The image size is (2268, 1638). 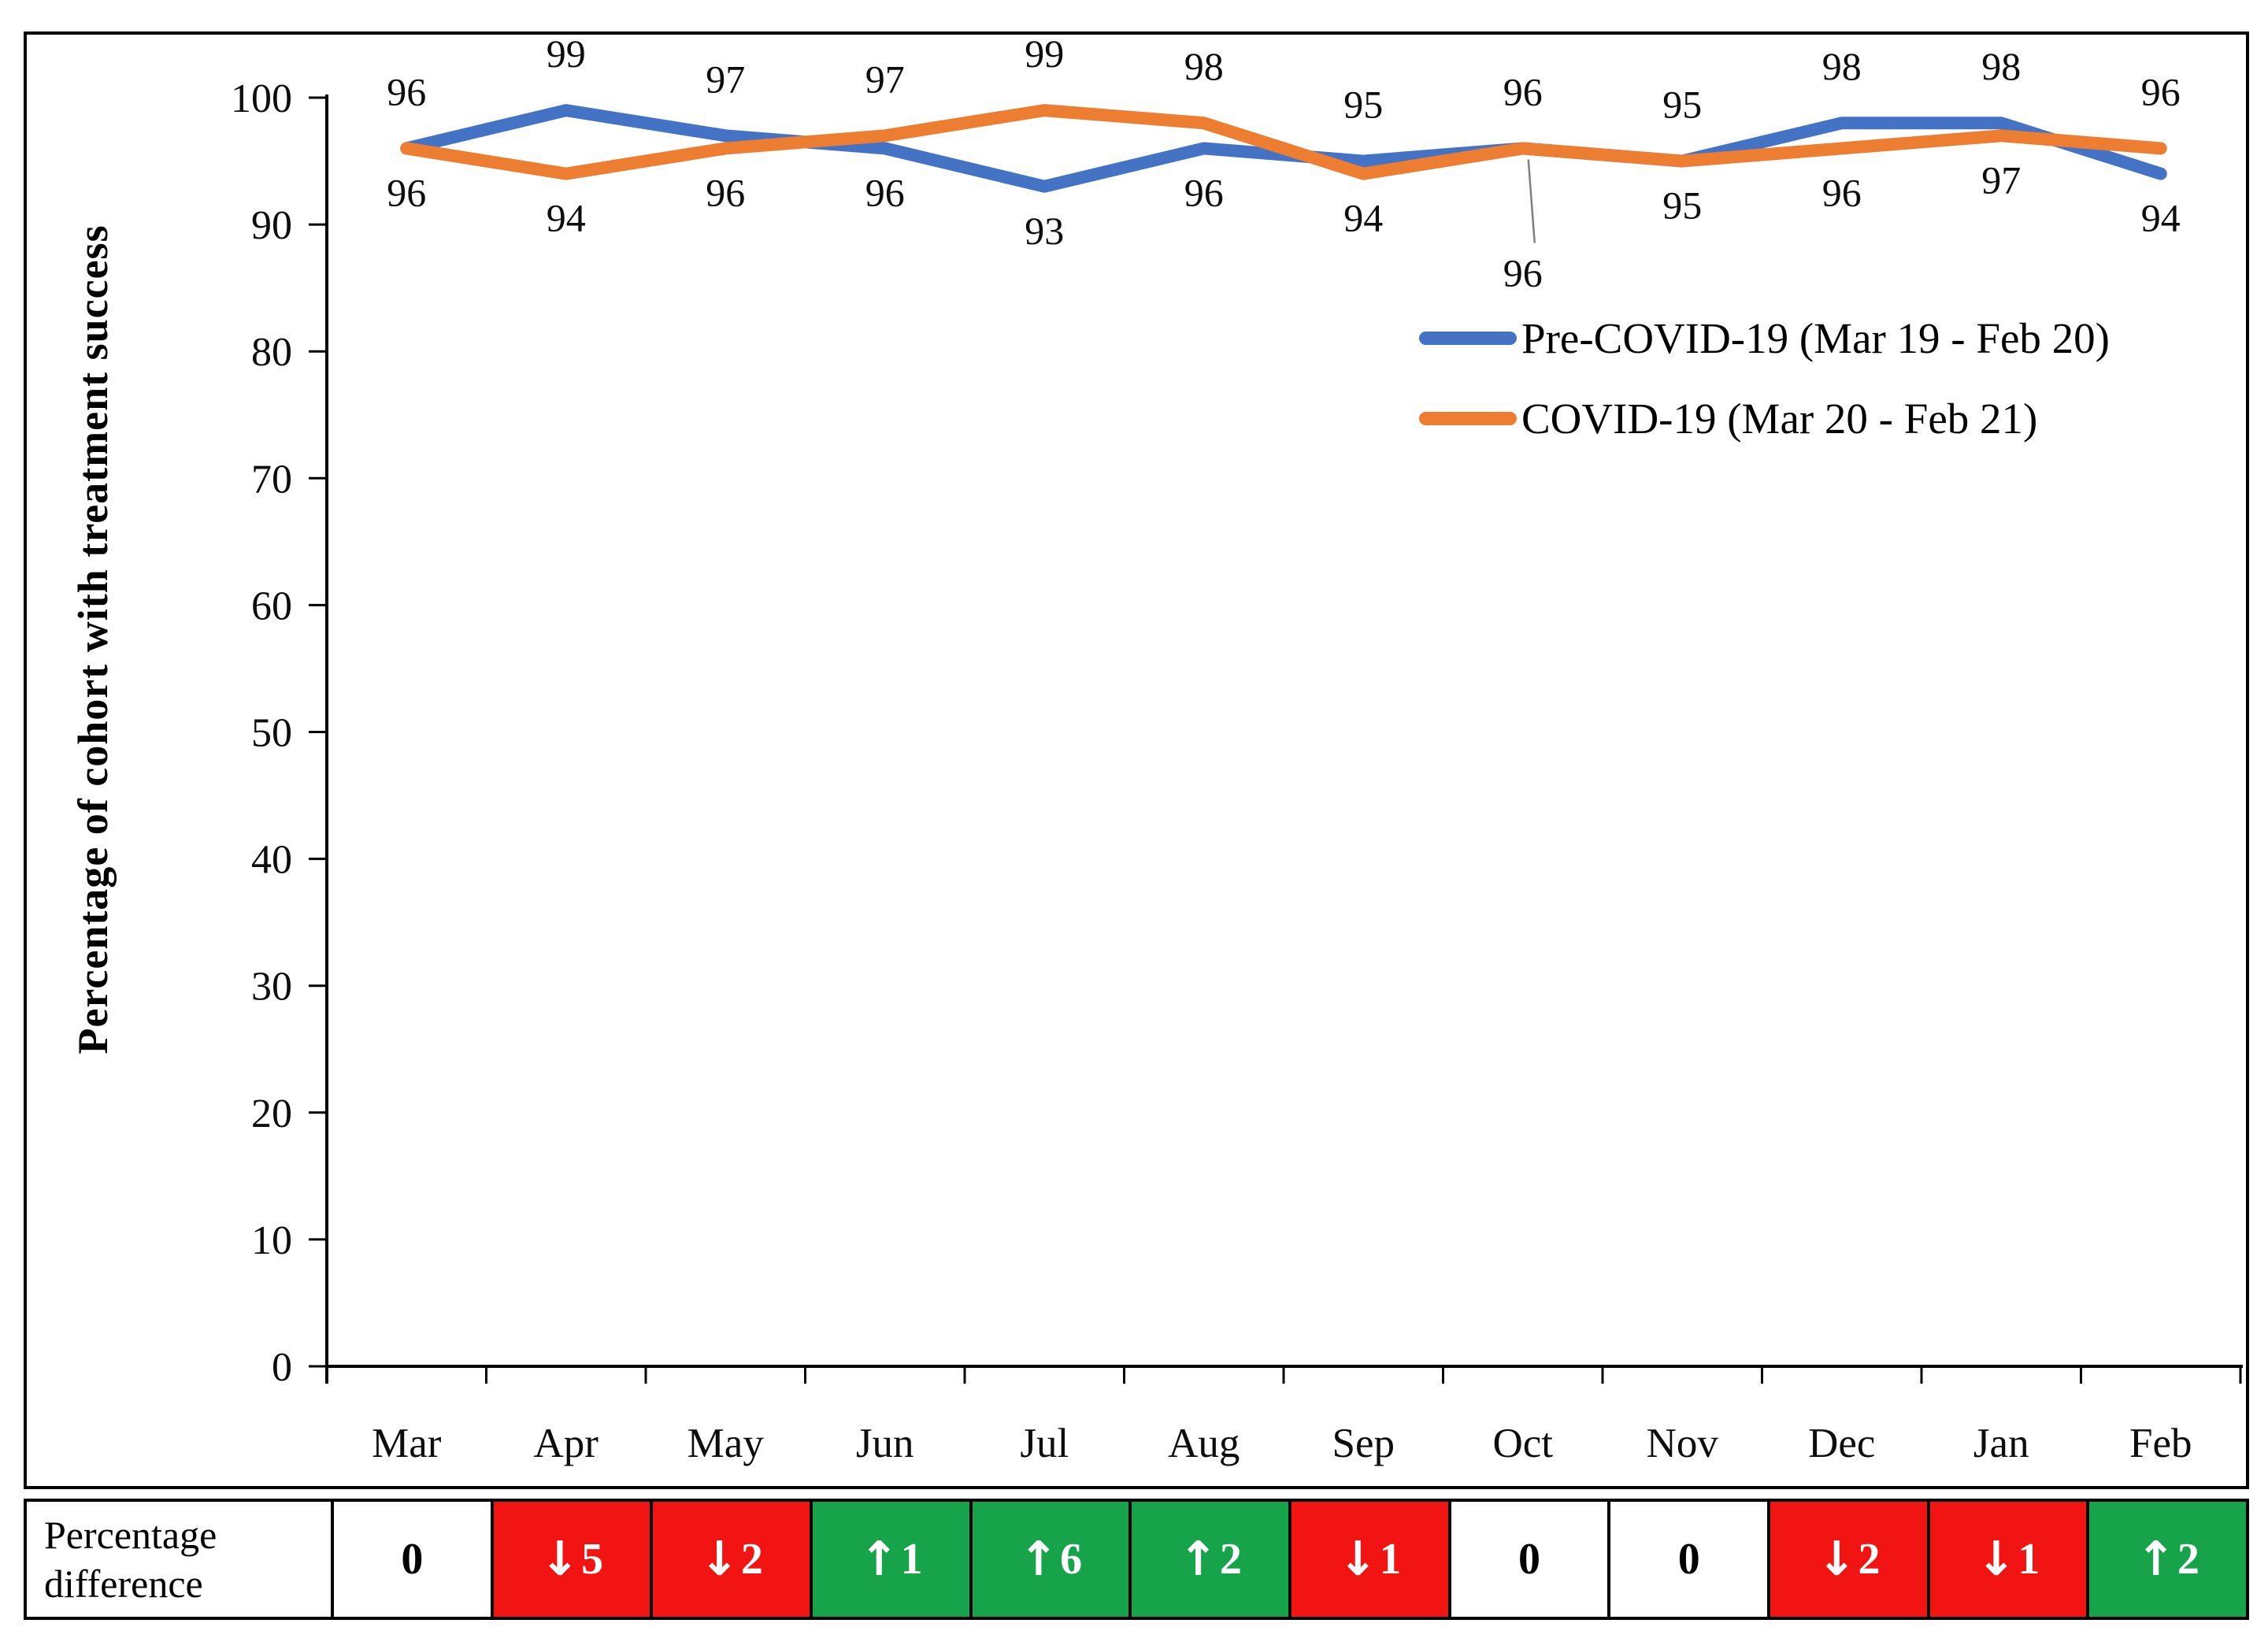 What do you see at coordinates (1815, 337) in the screenshot?
I see `legend-label-pre-covid: Pre-COVID-19 (Mar 19 - Feb 20)` at bounding box center [1815, 337].